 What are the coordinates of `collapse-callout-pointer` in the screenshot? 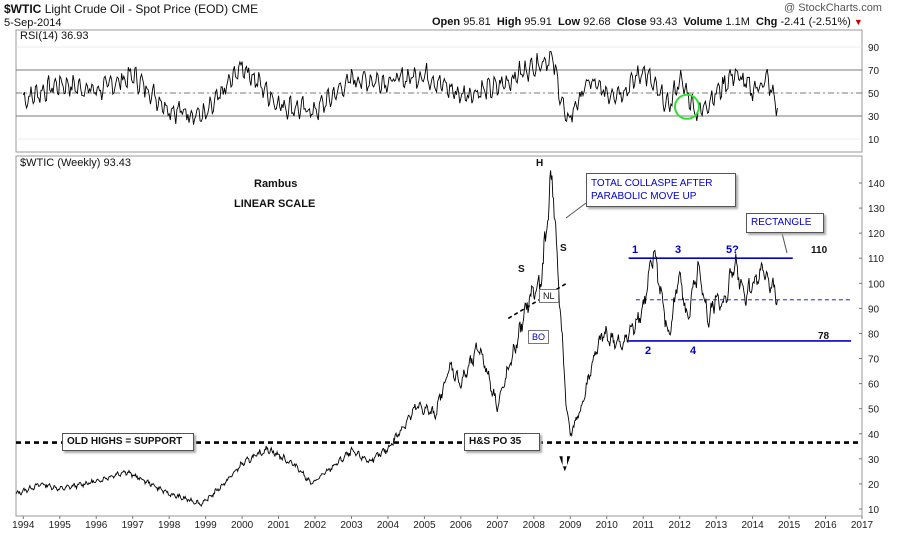 It's located at (576, 210).